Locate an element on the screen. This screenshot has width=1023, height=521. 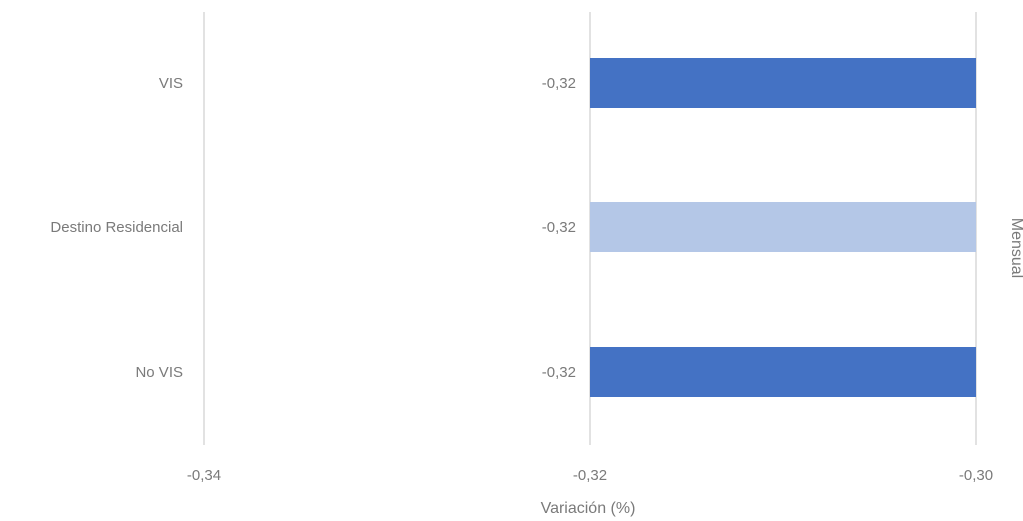
category-label-0: VIS is located at coordinates (171, 83).